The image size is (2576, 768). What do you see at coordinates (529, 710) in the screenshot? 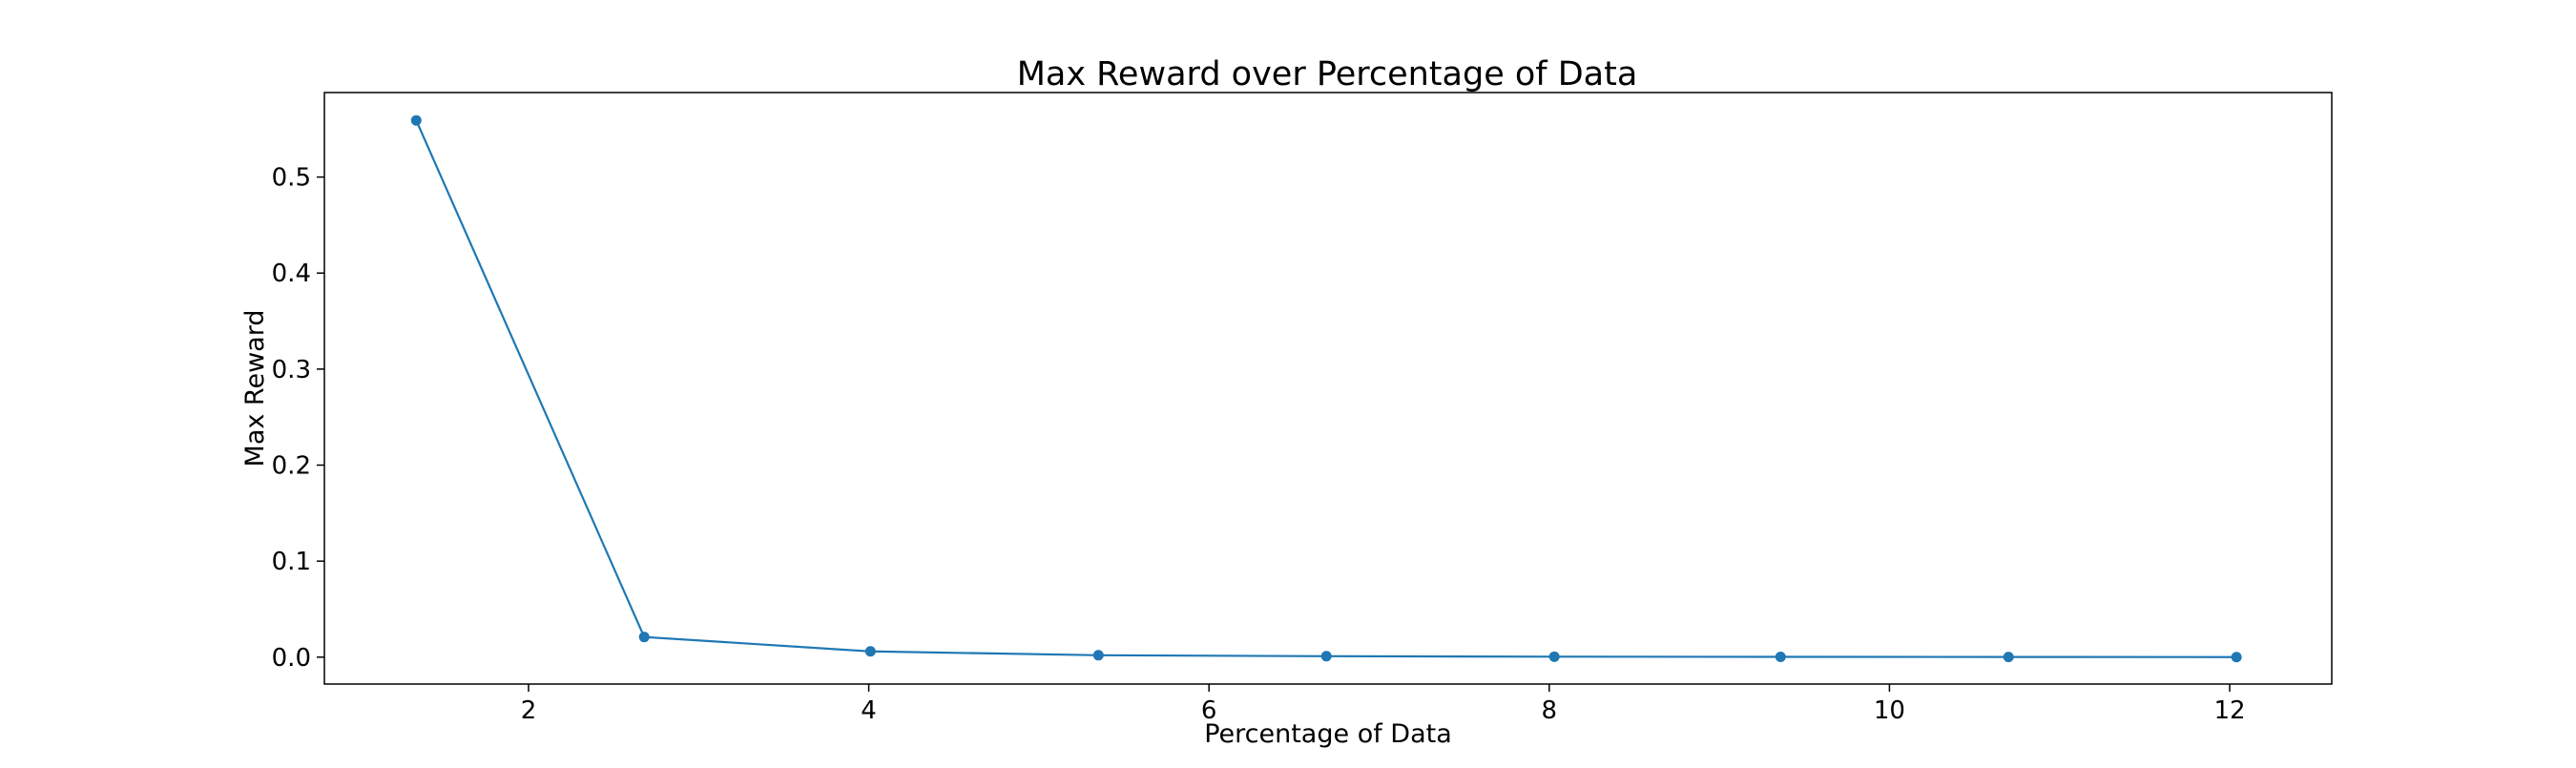
I see `x-tick-label: 2` at bounding box center [529, 710].